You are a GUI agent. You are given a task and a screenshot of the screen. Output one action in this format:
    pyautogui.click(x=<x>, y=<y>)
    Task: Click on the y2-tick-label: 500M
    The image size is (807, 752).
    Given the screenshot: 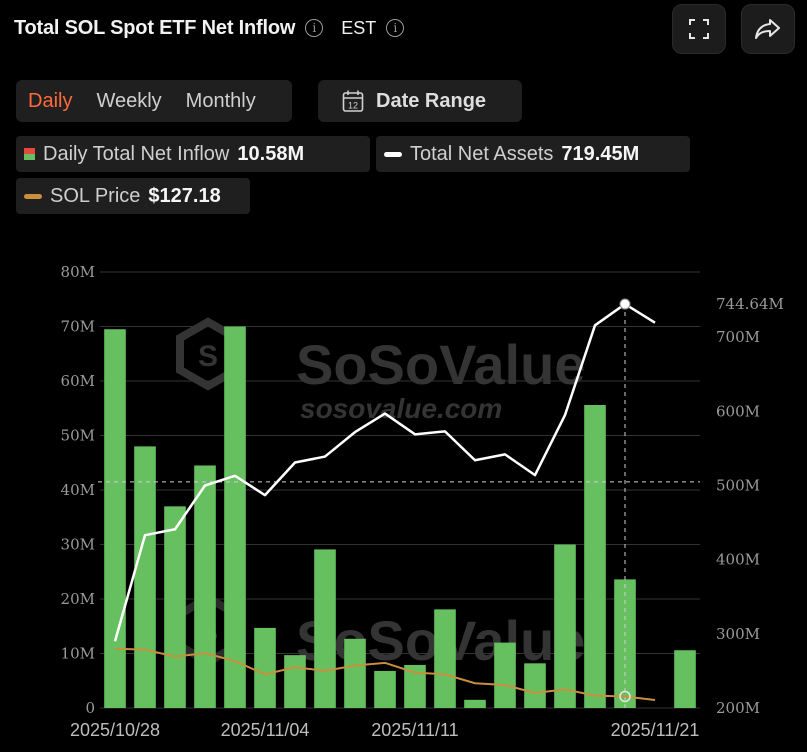 What is the action you would take?
    pyautogui.click(x=738, y=486)
    